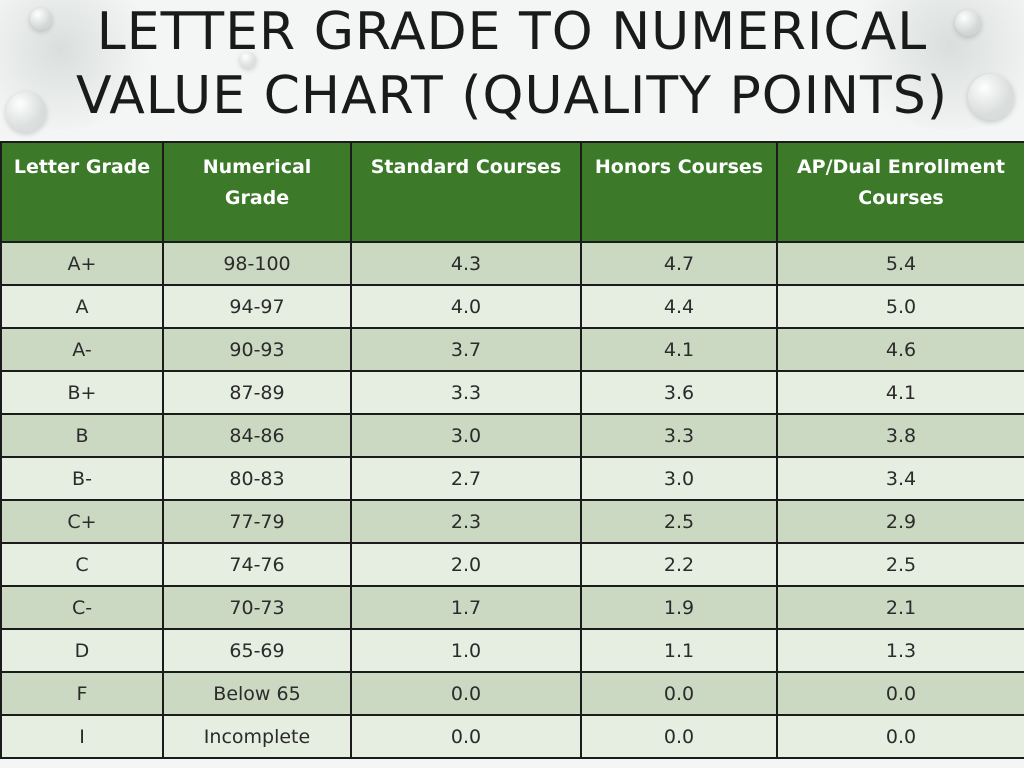 Image resolution: width=1024 pixels, height=768 pixels. I want to click on standard-courses-cell: 2.7, so click(466, 478).